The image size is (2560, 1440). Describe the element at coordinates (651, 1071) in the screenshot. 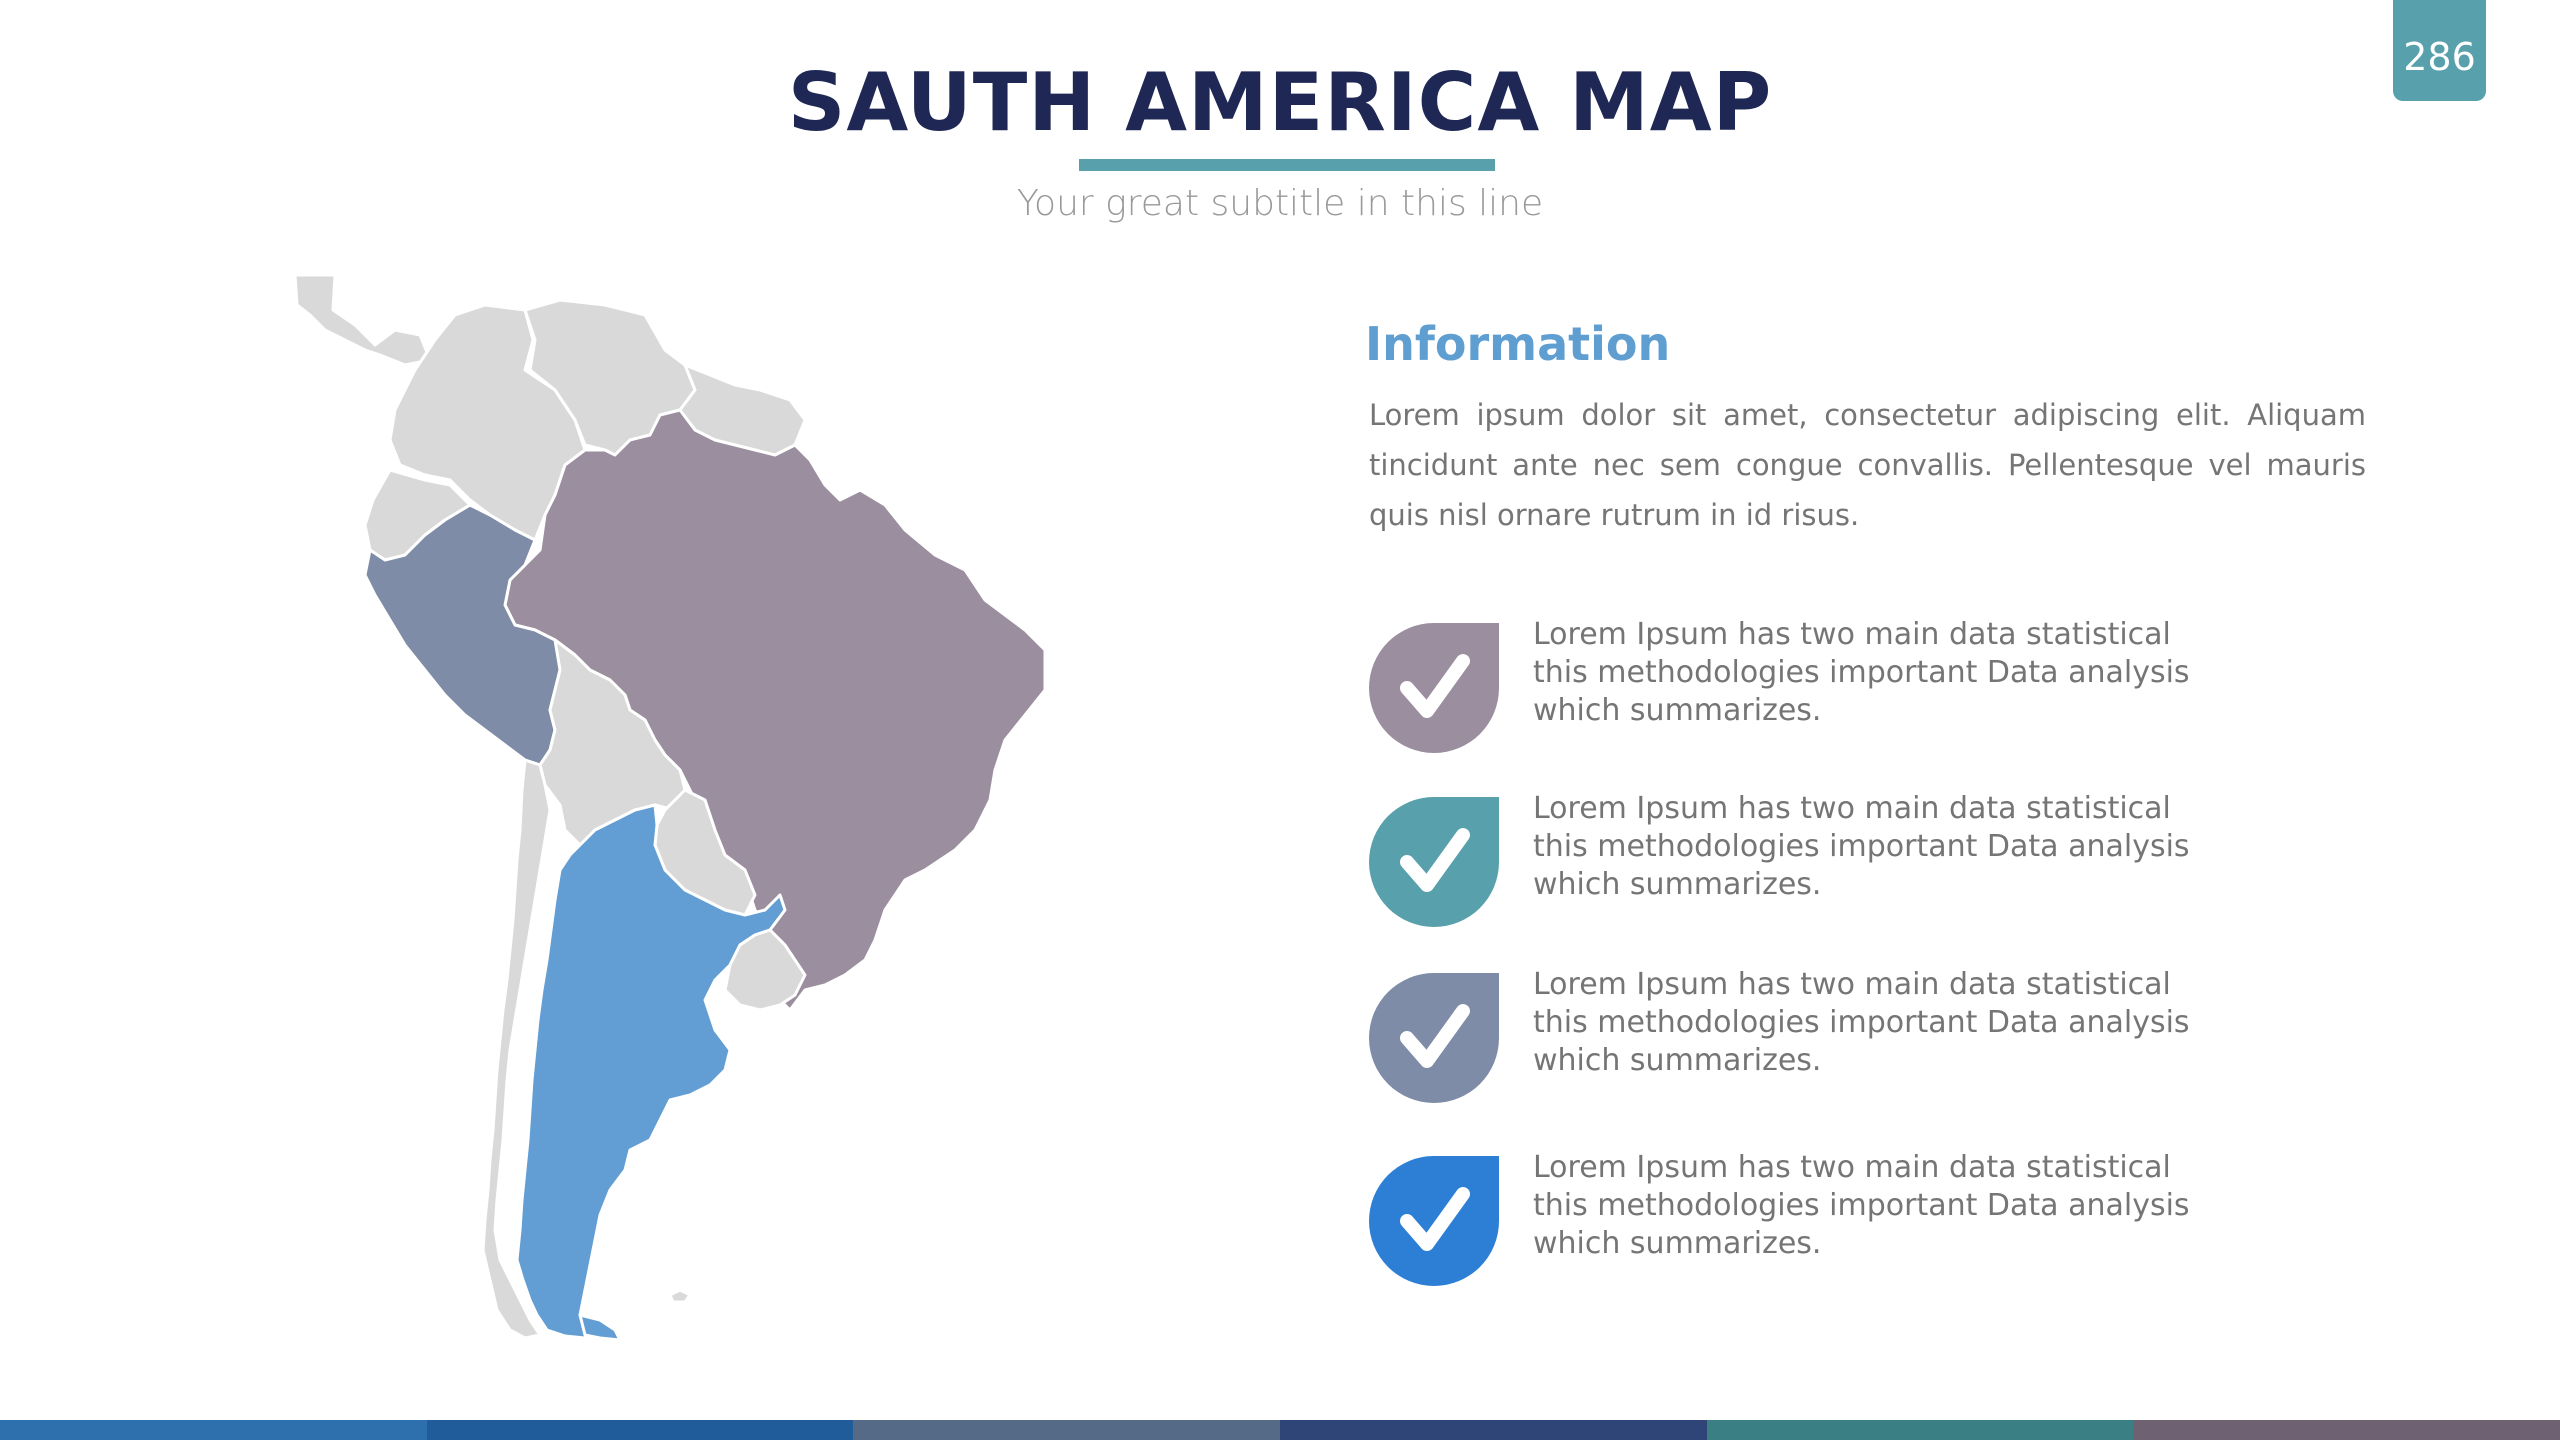

I see `map-region-argentina` at that location.